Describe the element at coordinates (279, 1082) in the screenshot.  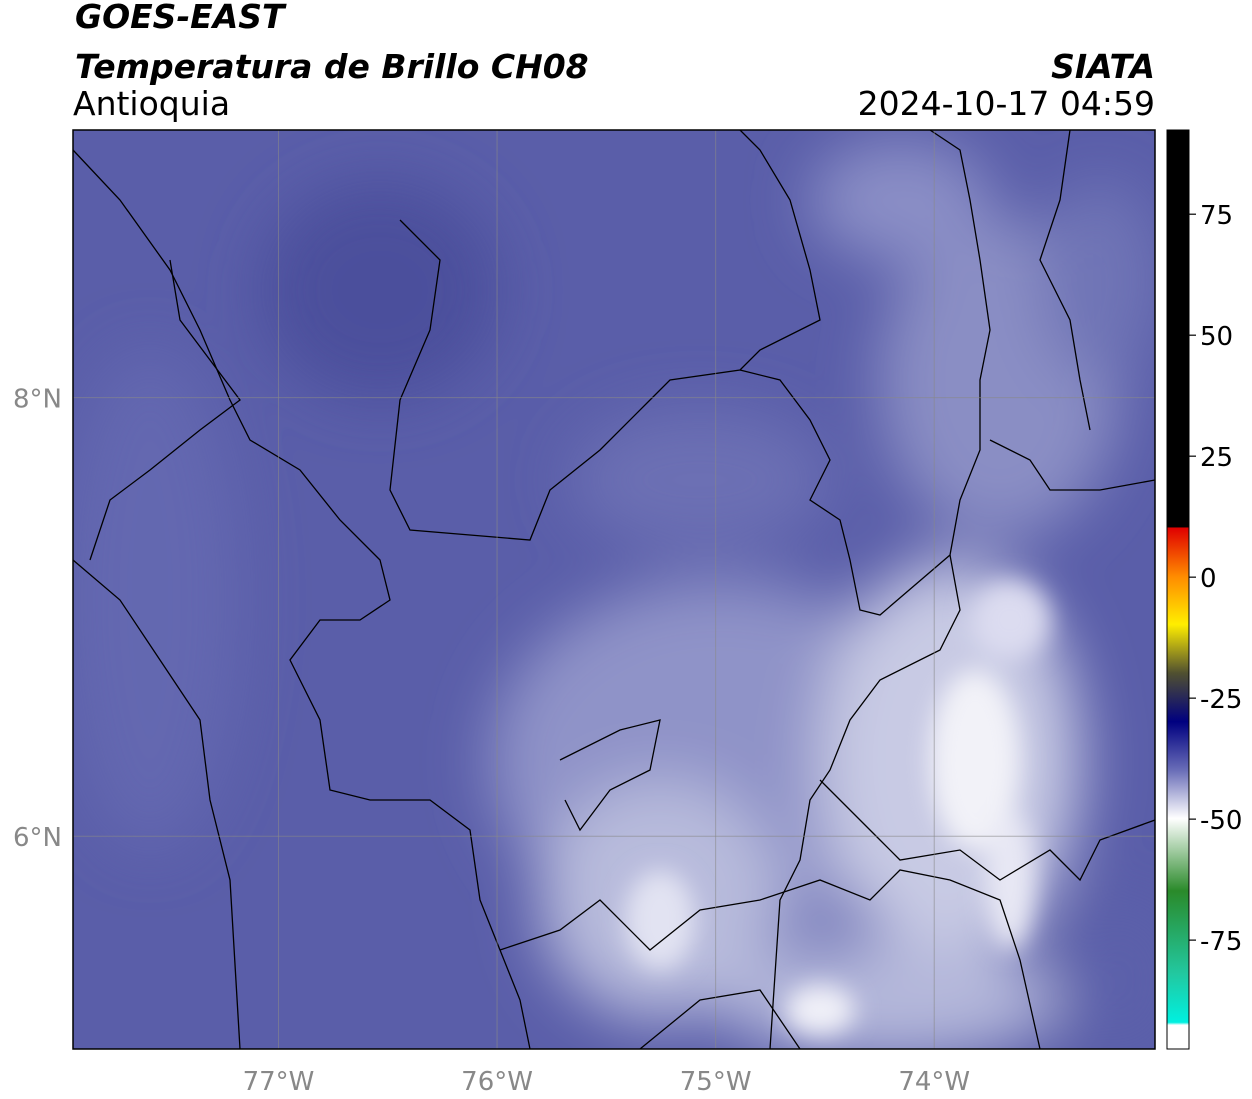
I see `x-tick-label: 77°W` at that location.